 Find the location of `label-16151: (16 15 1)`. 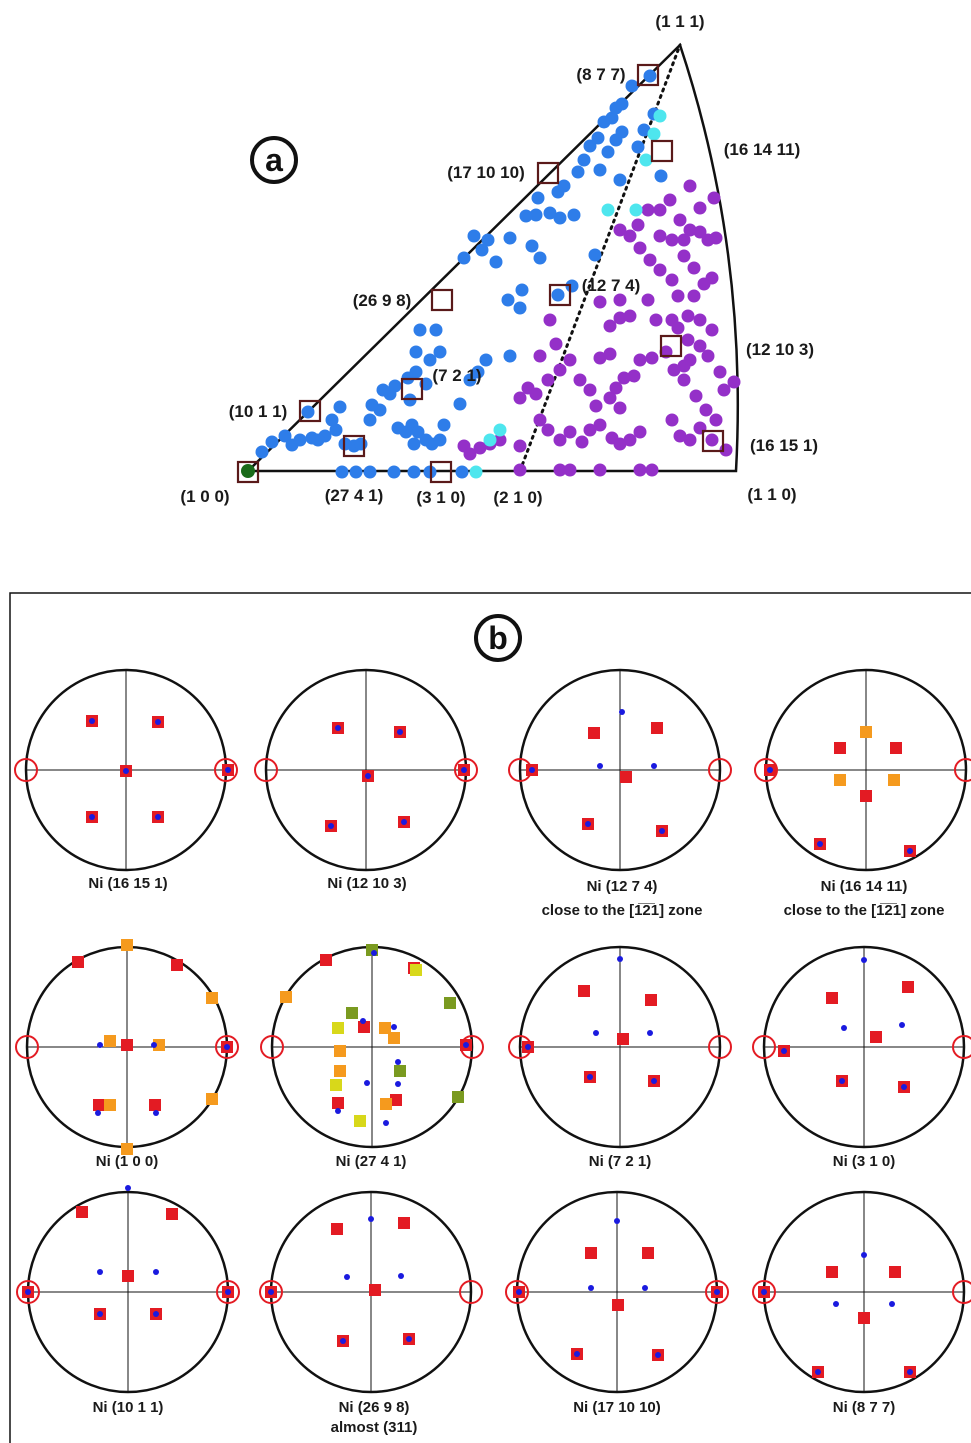

label-16151: (16 15 1) is located at coordinates (784, 445).